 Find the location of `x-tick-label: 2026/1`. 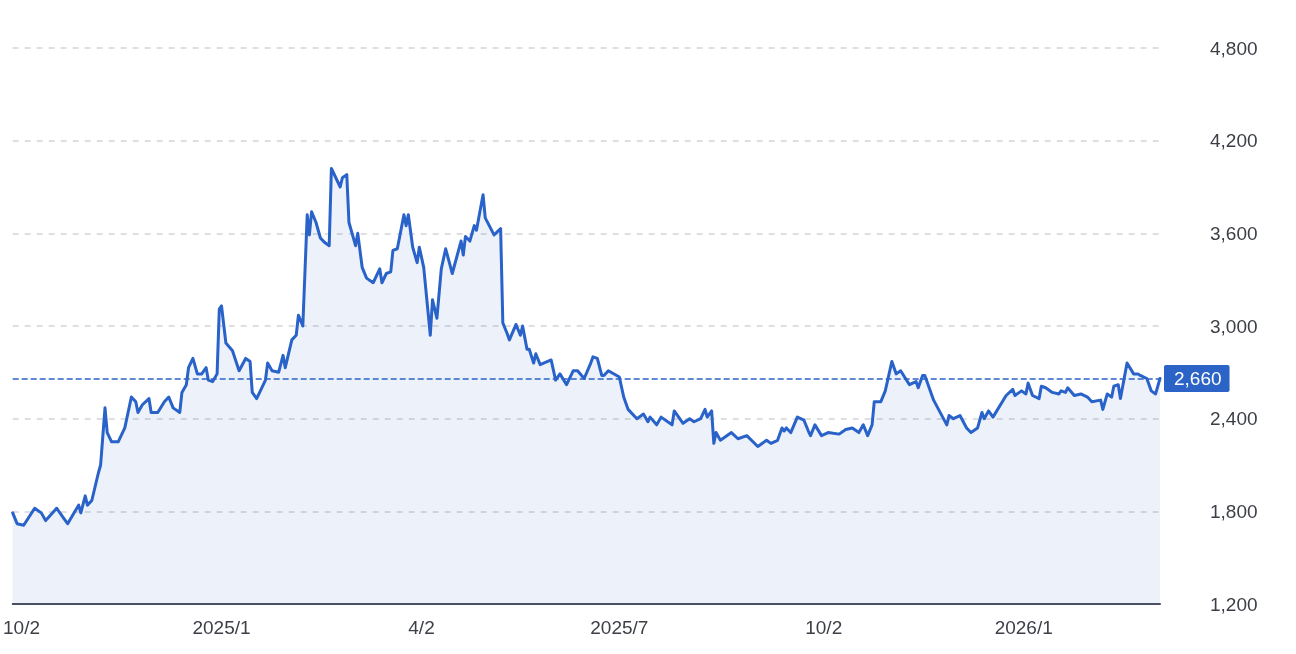

x-tick-label: 2026/1 is located at coordinates (1023, 627).